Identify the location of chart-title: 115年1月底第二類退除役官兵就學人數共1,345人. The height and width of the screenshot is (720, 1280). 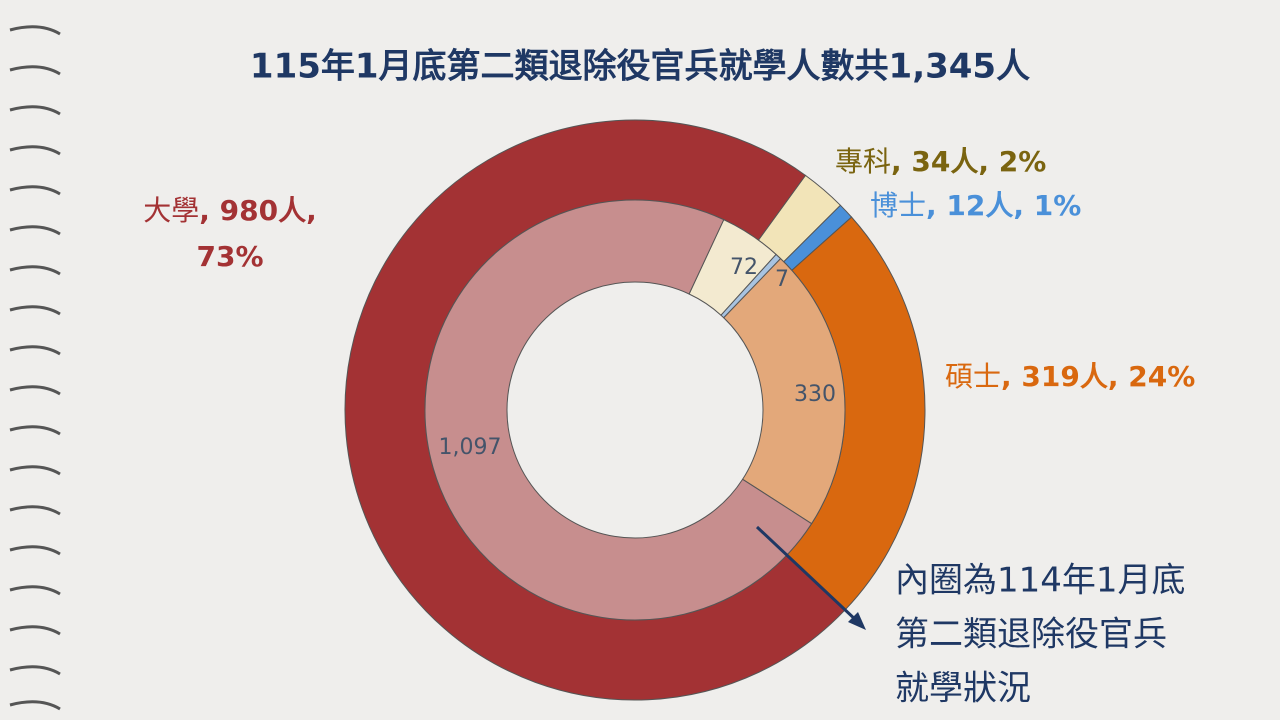
(640, 67).